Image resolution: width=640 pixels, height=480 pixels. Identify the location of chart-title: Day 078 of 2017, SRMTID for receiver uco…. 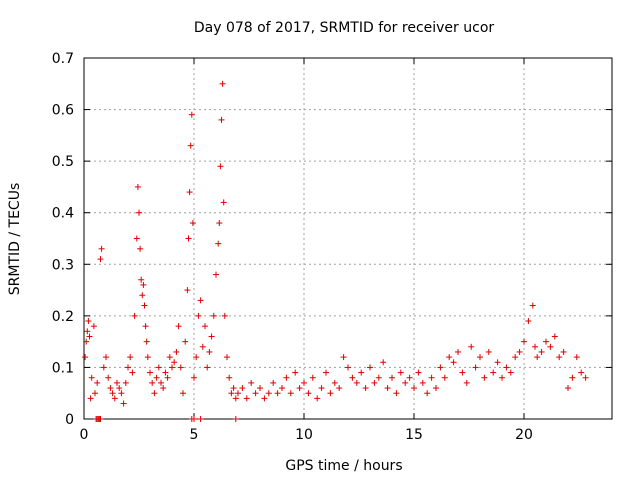
(344, 28).